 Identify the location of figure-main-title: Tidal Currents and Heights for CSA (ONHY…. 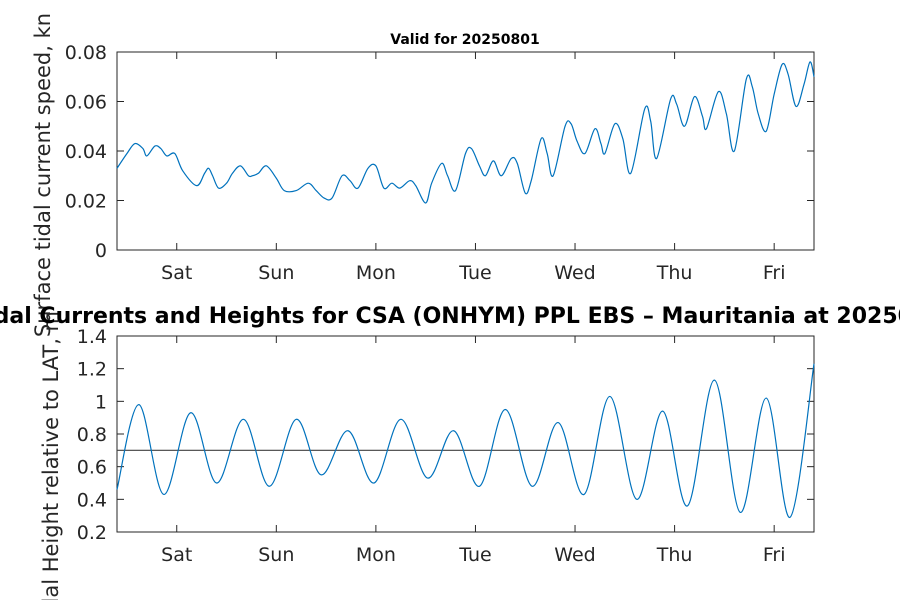
(450, 316).